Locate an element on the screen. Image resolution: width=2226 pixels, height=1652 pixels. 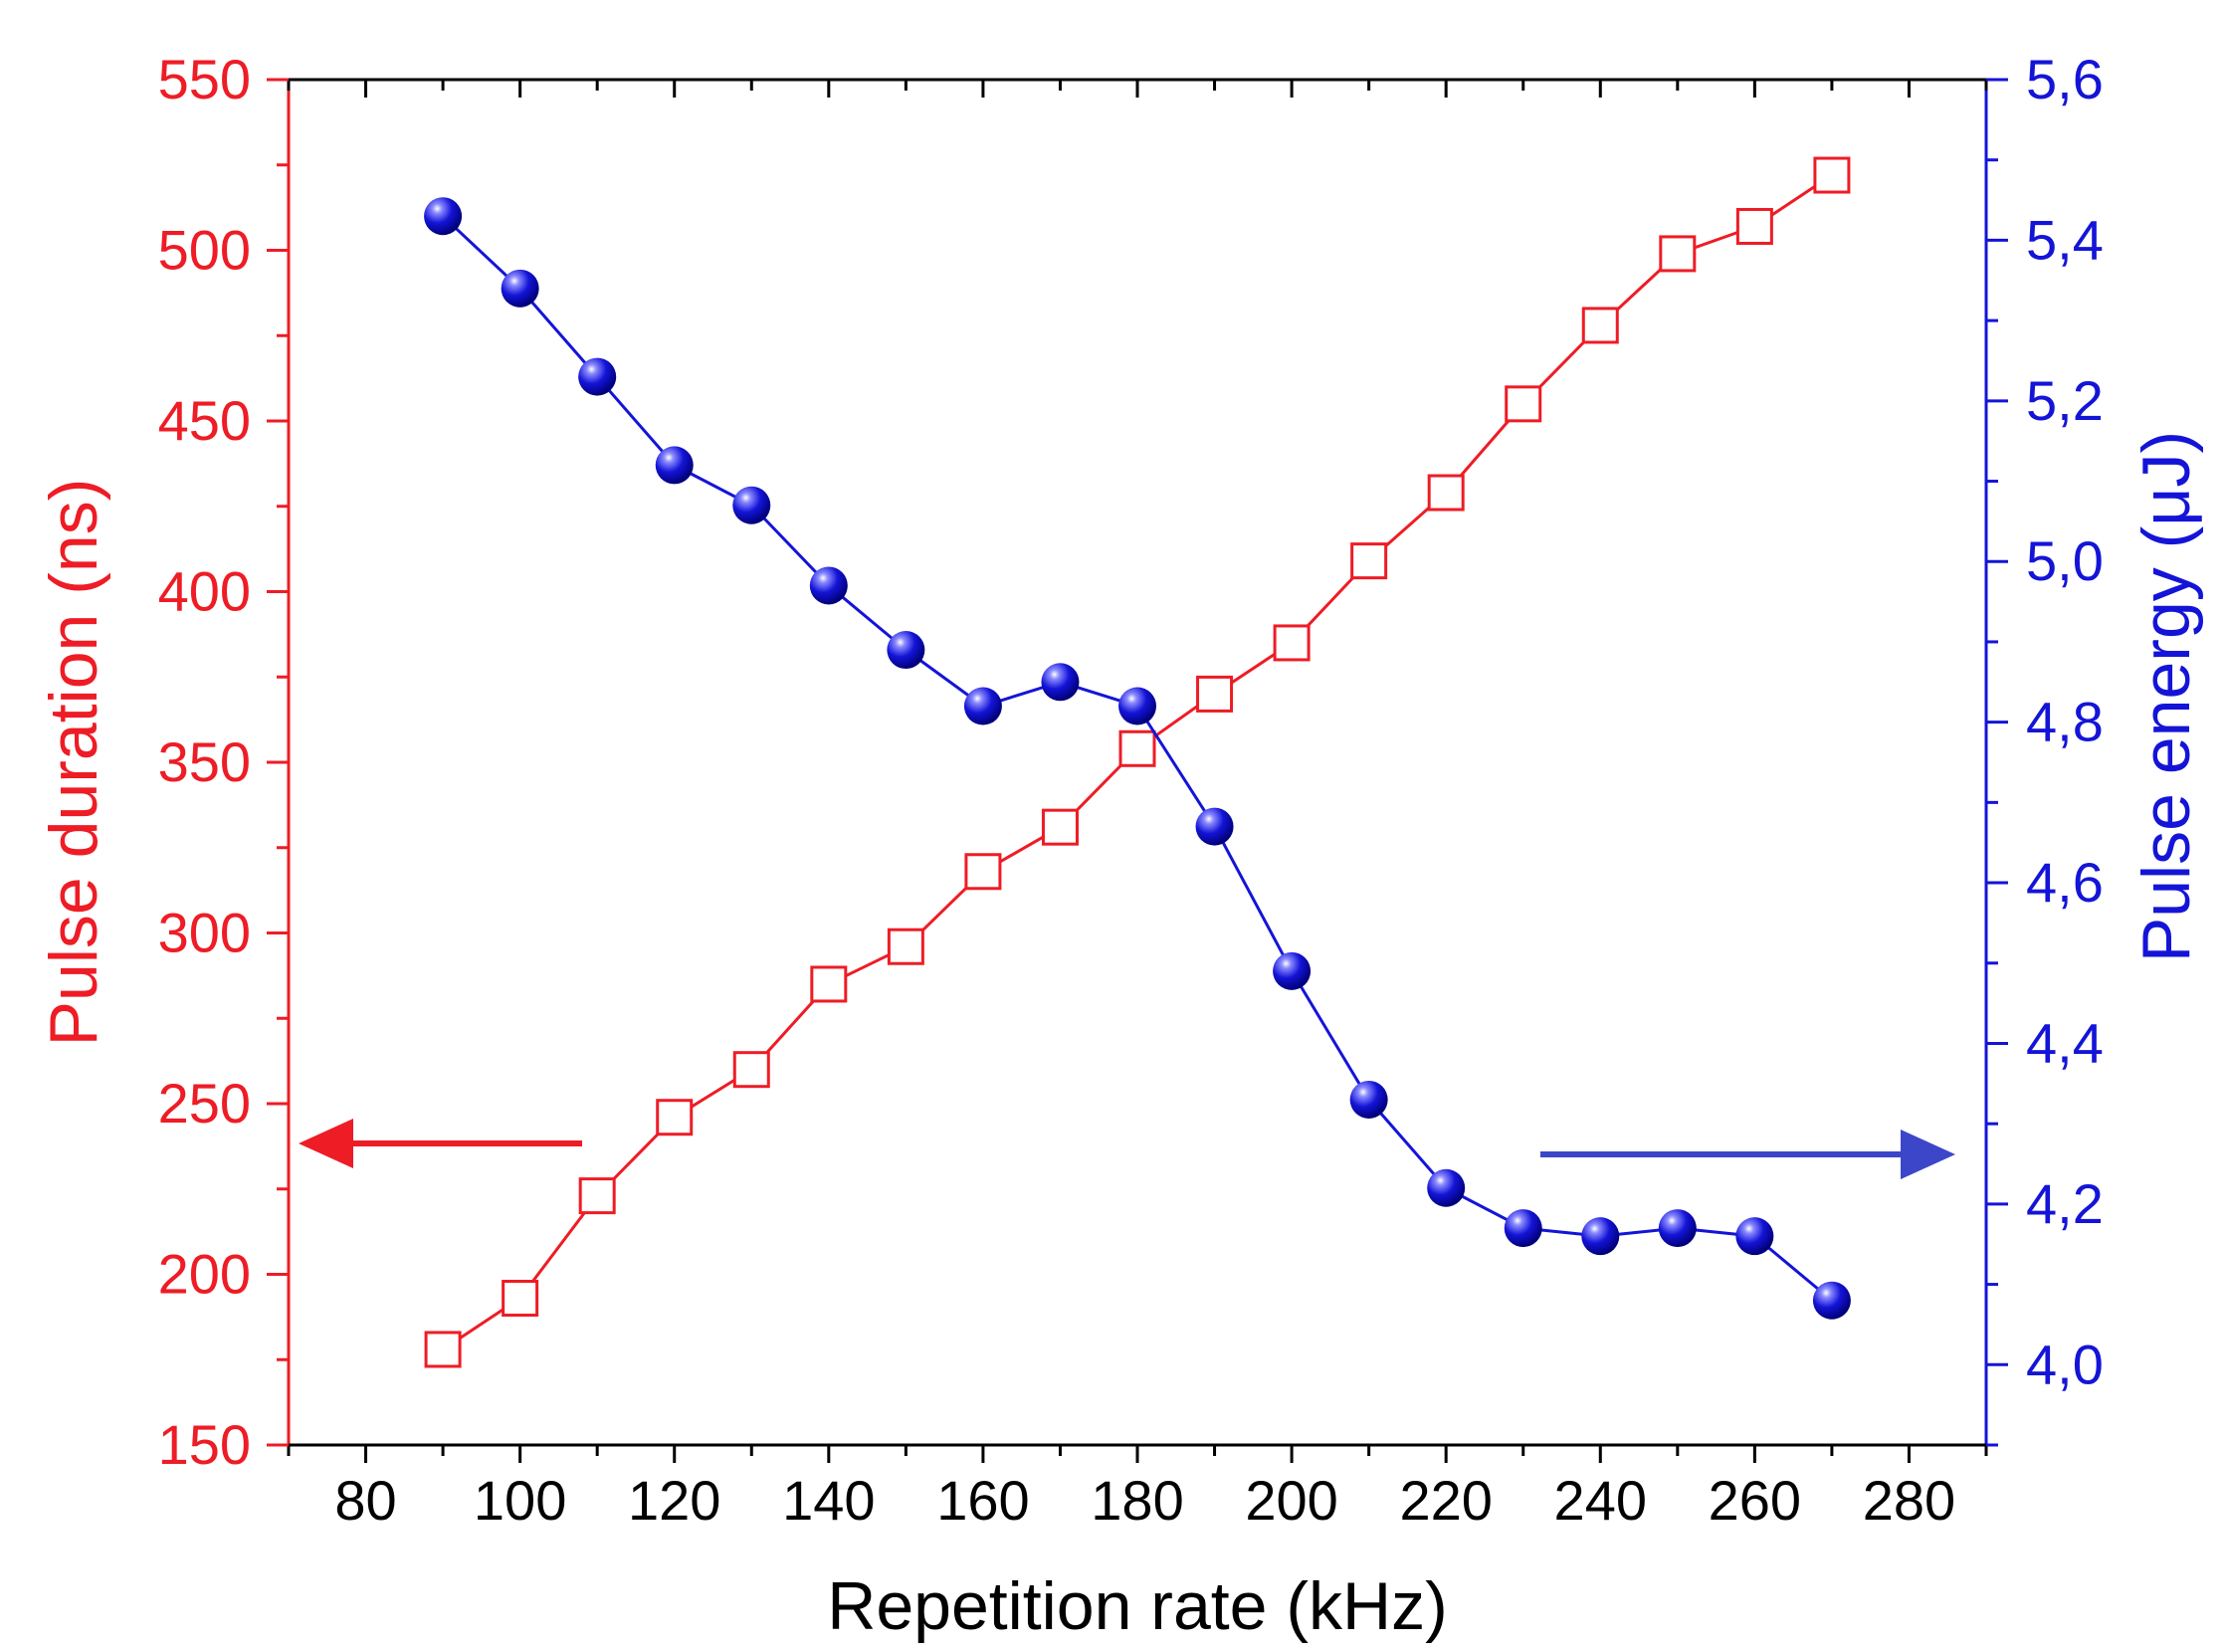
right-y-tick-label: 5,0 is located at coordinates (2065, 560).